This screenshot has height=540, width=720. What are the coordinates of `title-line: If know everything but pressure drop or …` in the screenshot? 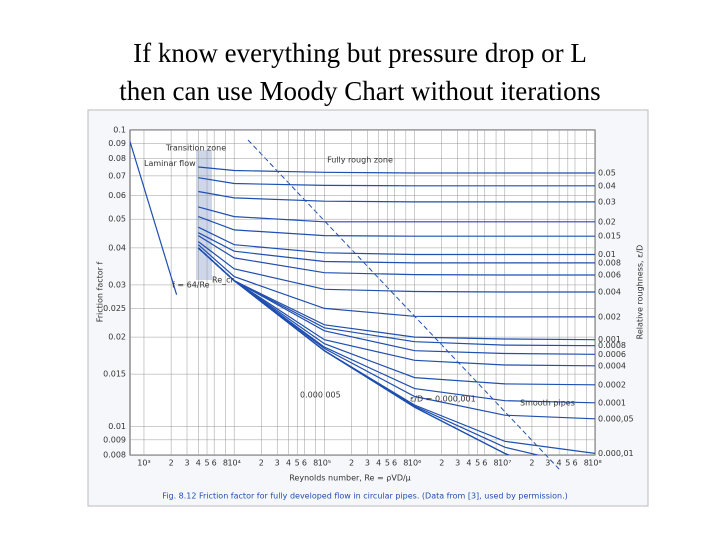 It's located at (360, 53).